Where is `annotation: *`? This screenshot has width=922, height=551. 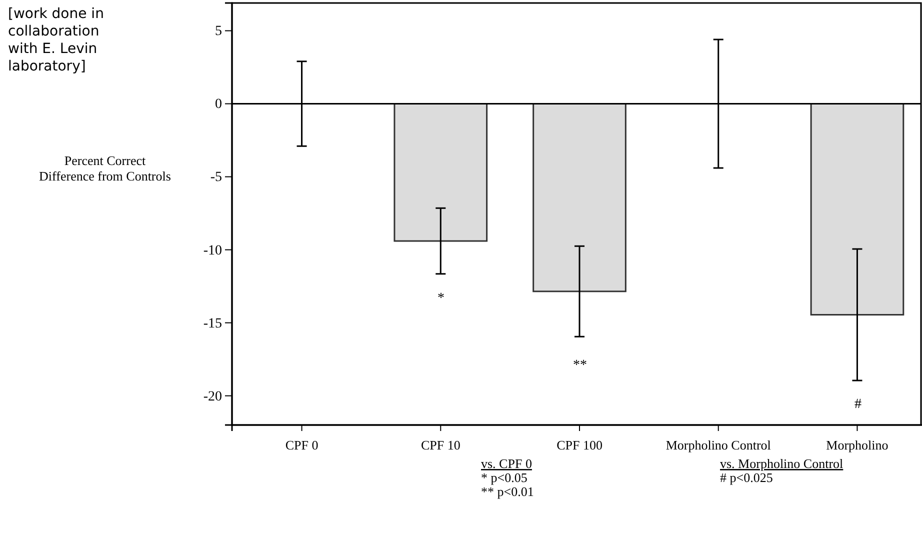 annotation: * is located at coordinates (441, 298).